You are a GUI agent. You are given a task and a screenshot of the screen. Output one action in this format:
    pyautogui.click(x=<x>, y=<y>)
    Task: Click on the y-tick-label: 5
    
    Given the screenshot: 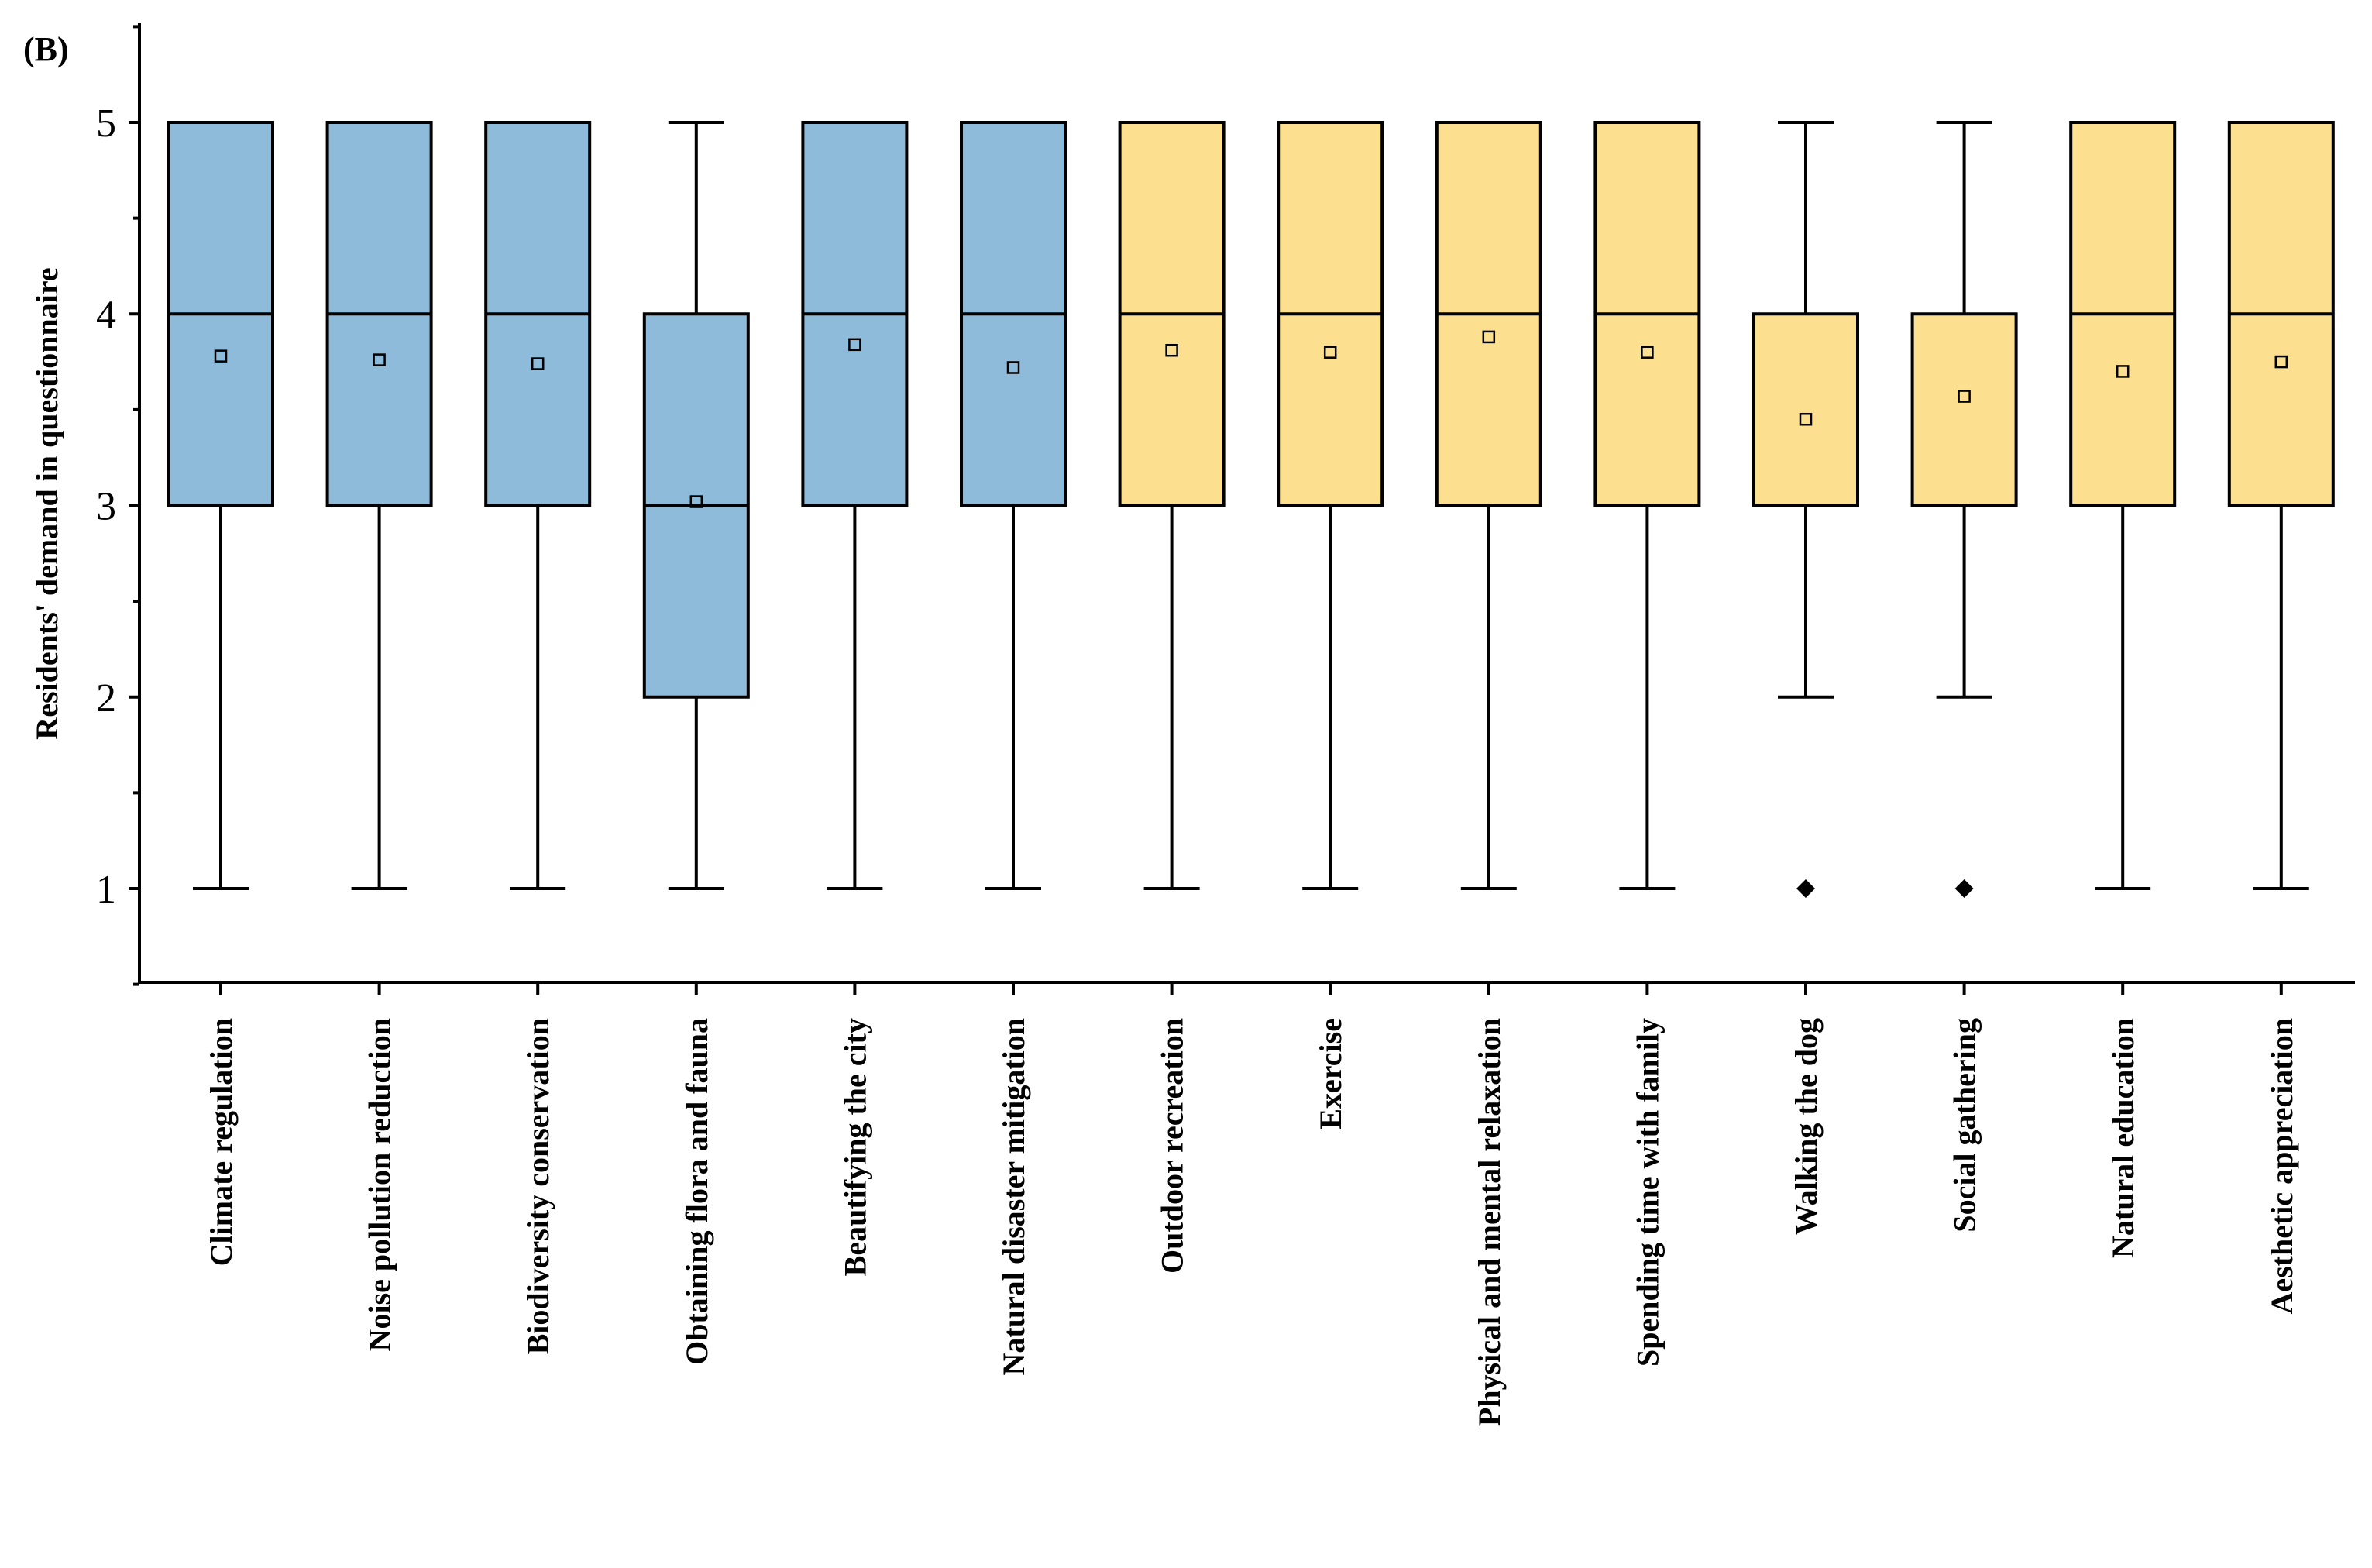 What is the action you would take?
    pyautogui.click(x=106, y=124)
    